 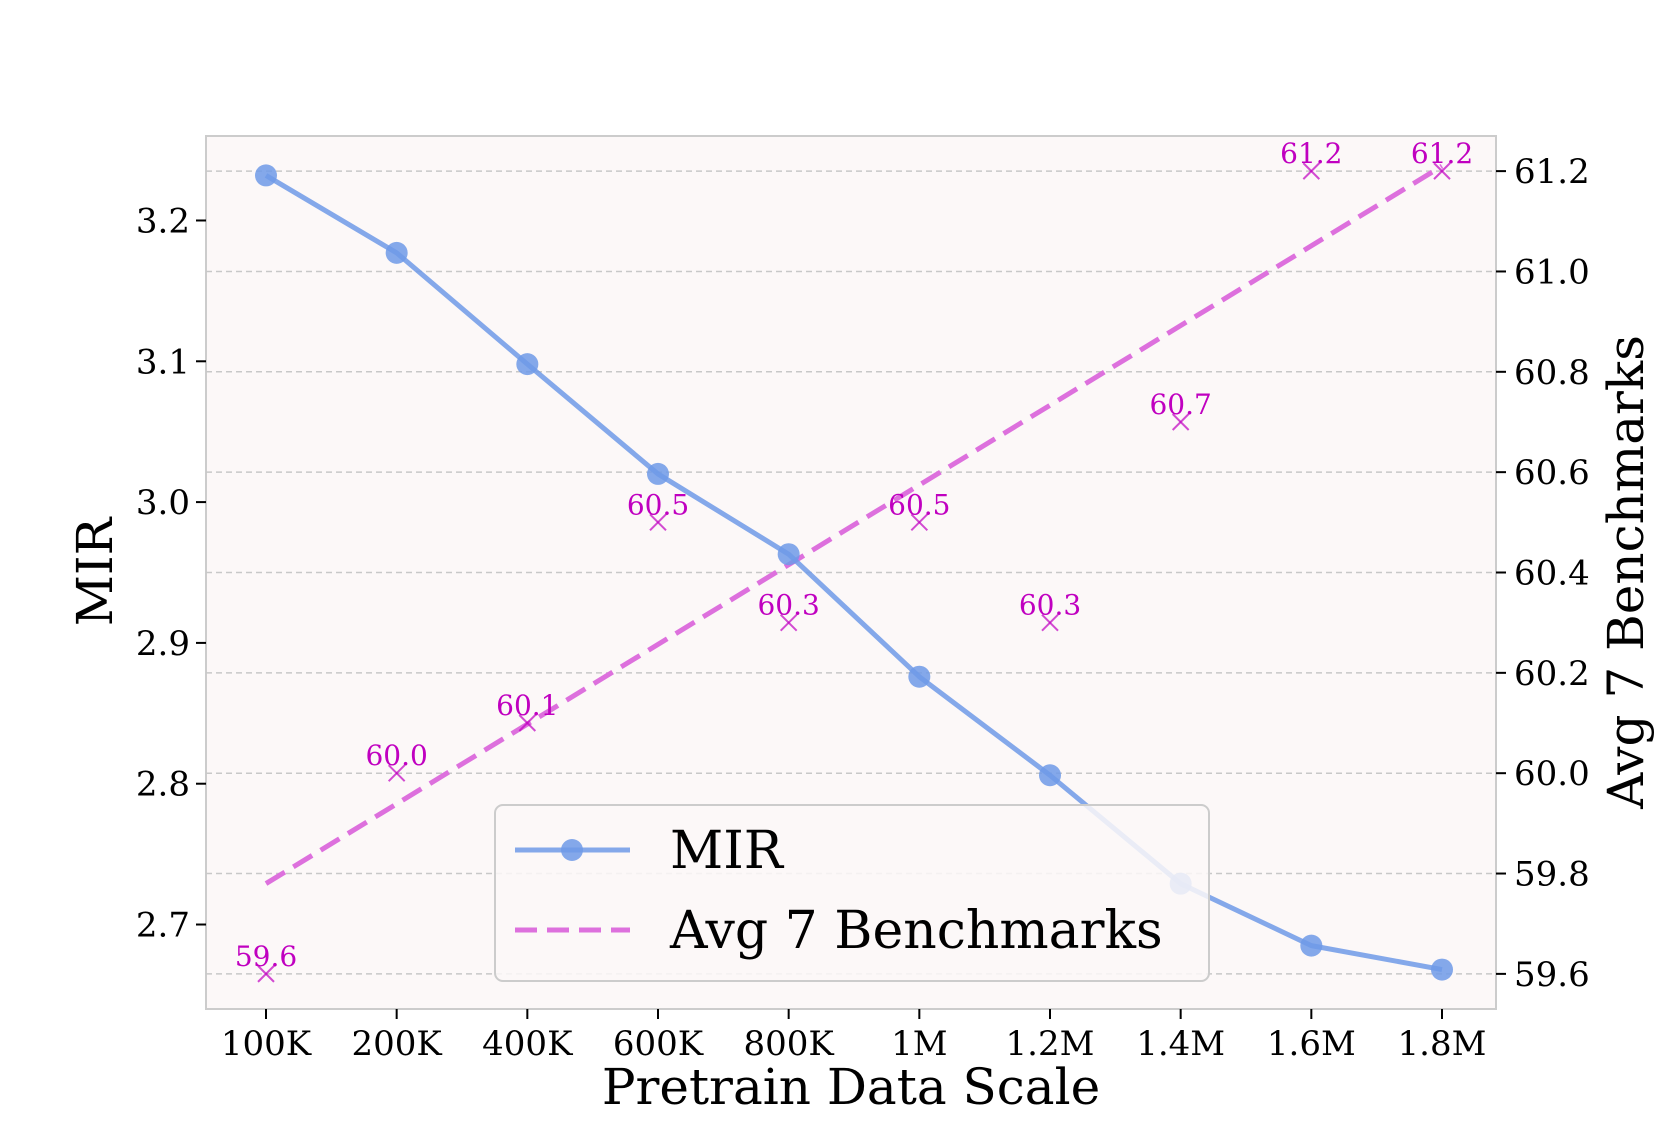 I want to click on right-tick-label: 61.2, so click(x=1552, y=172).